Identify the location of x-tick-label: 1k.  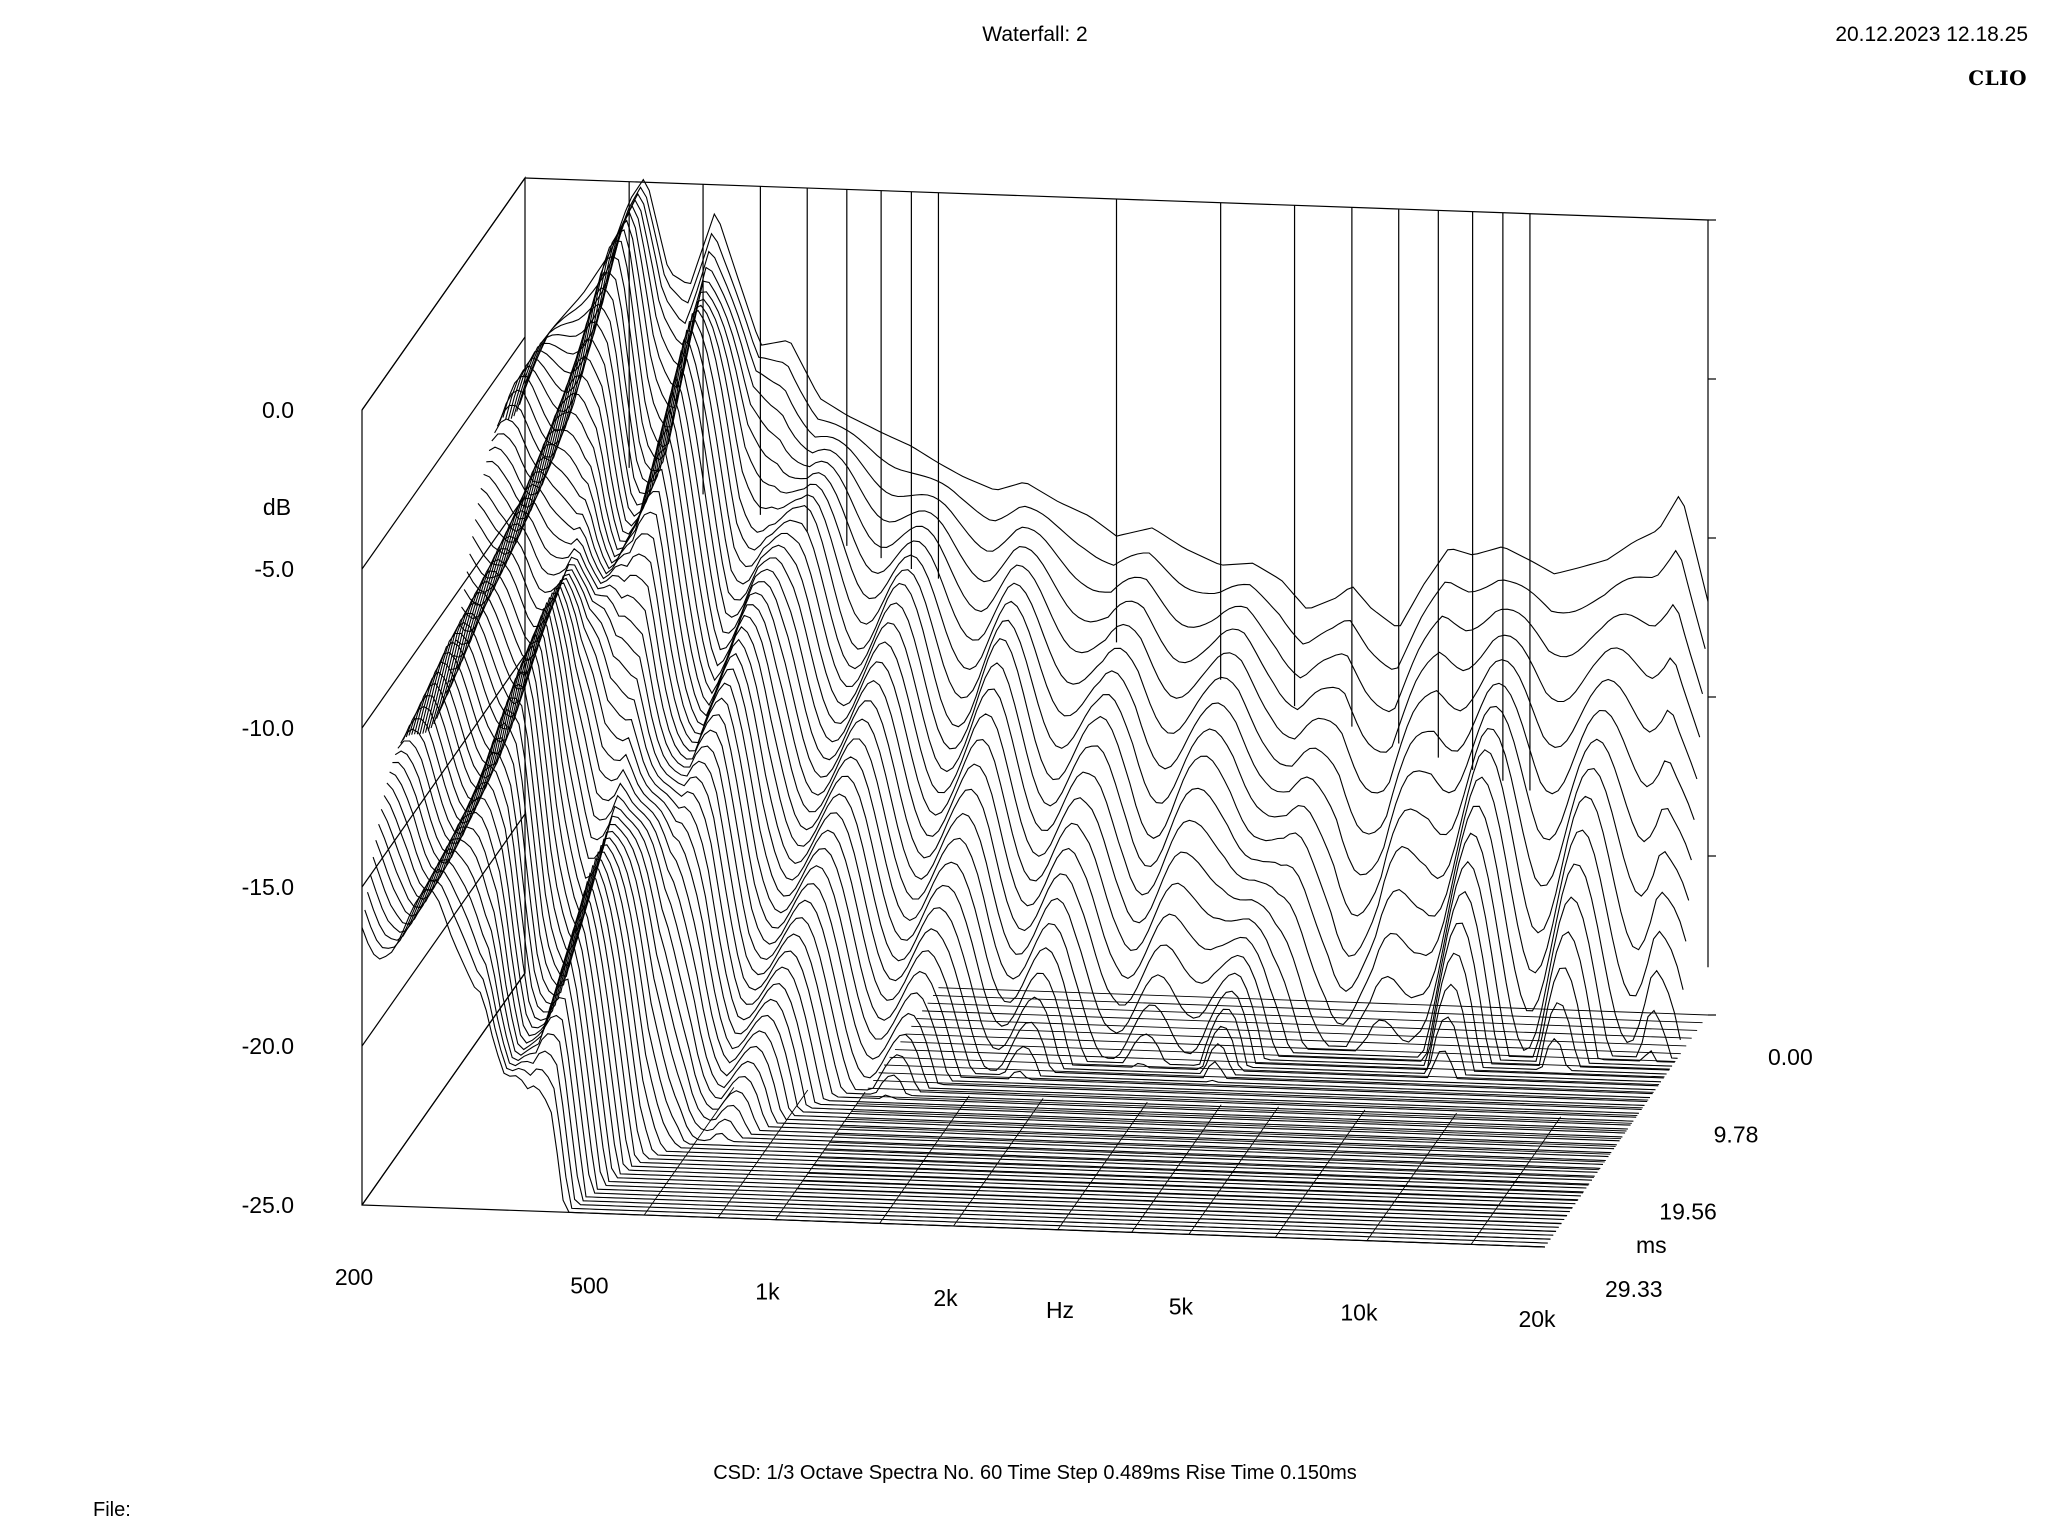
(767, 1292).